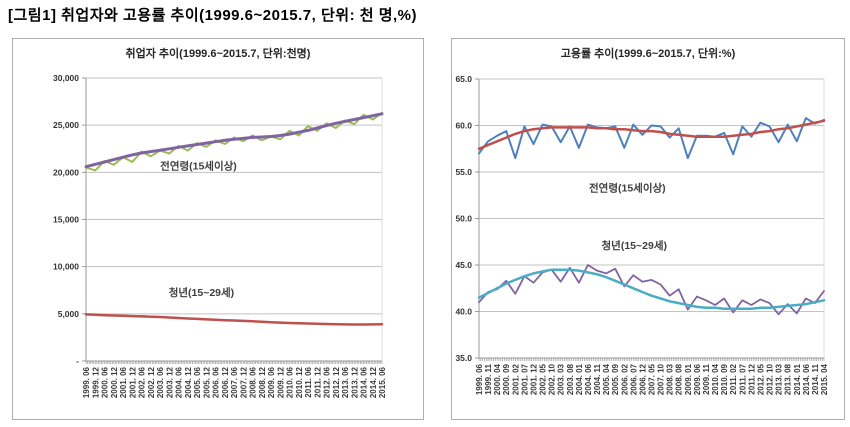 The width and height of the screenshot is (850, 427). I want to click on svg-text: 45.0, so click(463, 265).